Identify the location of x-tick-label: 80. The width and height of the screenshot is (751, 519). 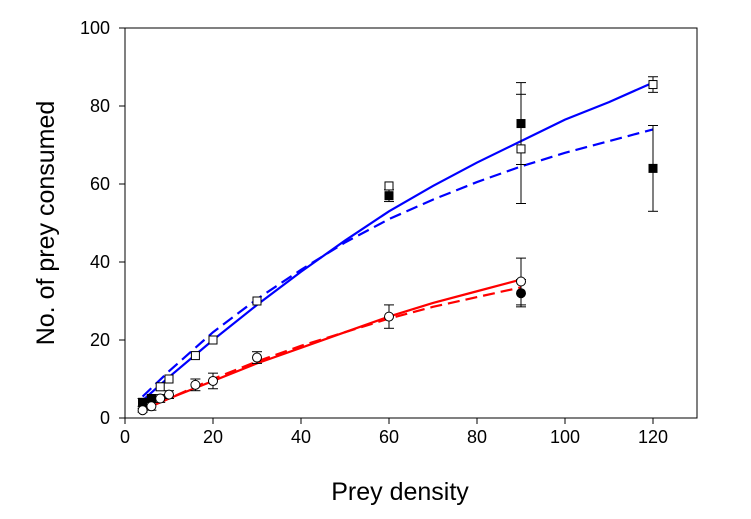
(477, 437).